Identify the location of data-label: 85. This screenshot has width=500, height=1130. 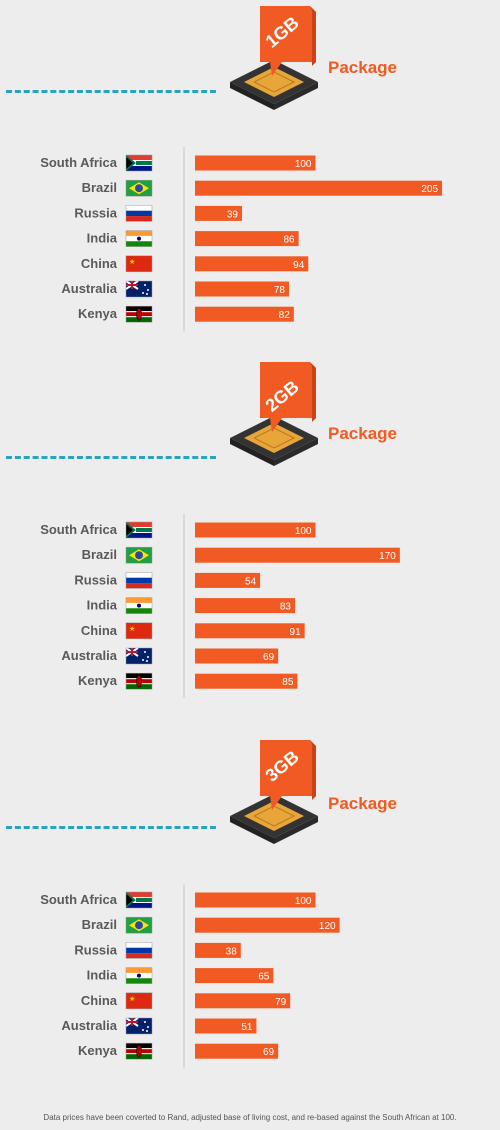
(288, 682).